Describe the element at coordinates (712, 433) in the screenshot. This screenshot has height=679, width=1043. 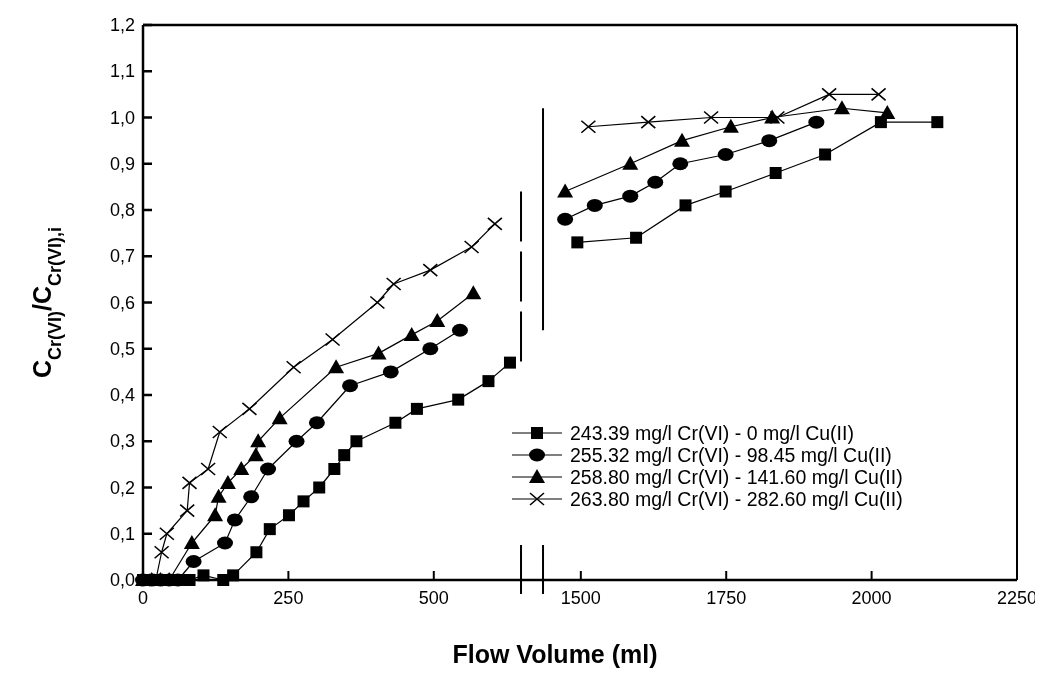
I see `legend-label: 243.39 mg/l Cr(VI) - 0 mg/l Cu(II)` at that location.